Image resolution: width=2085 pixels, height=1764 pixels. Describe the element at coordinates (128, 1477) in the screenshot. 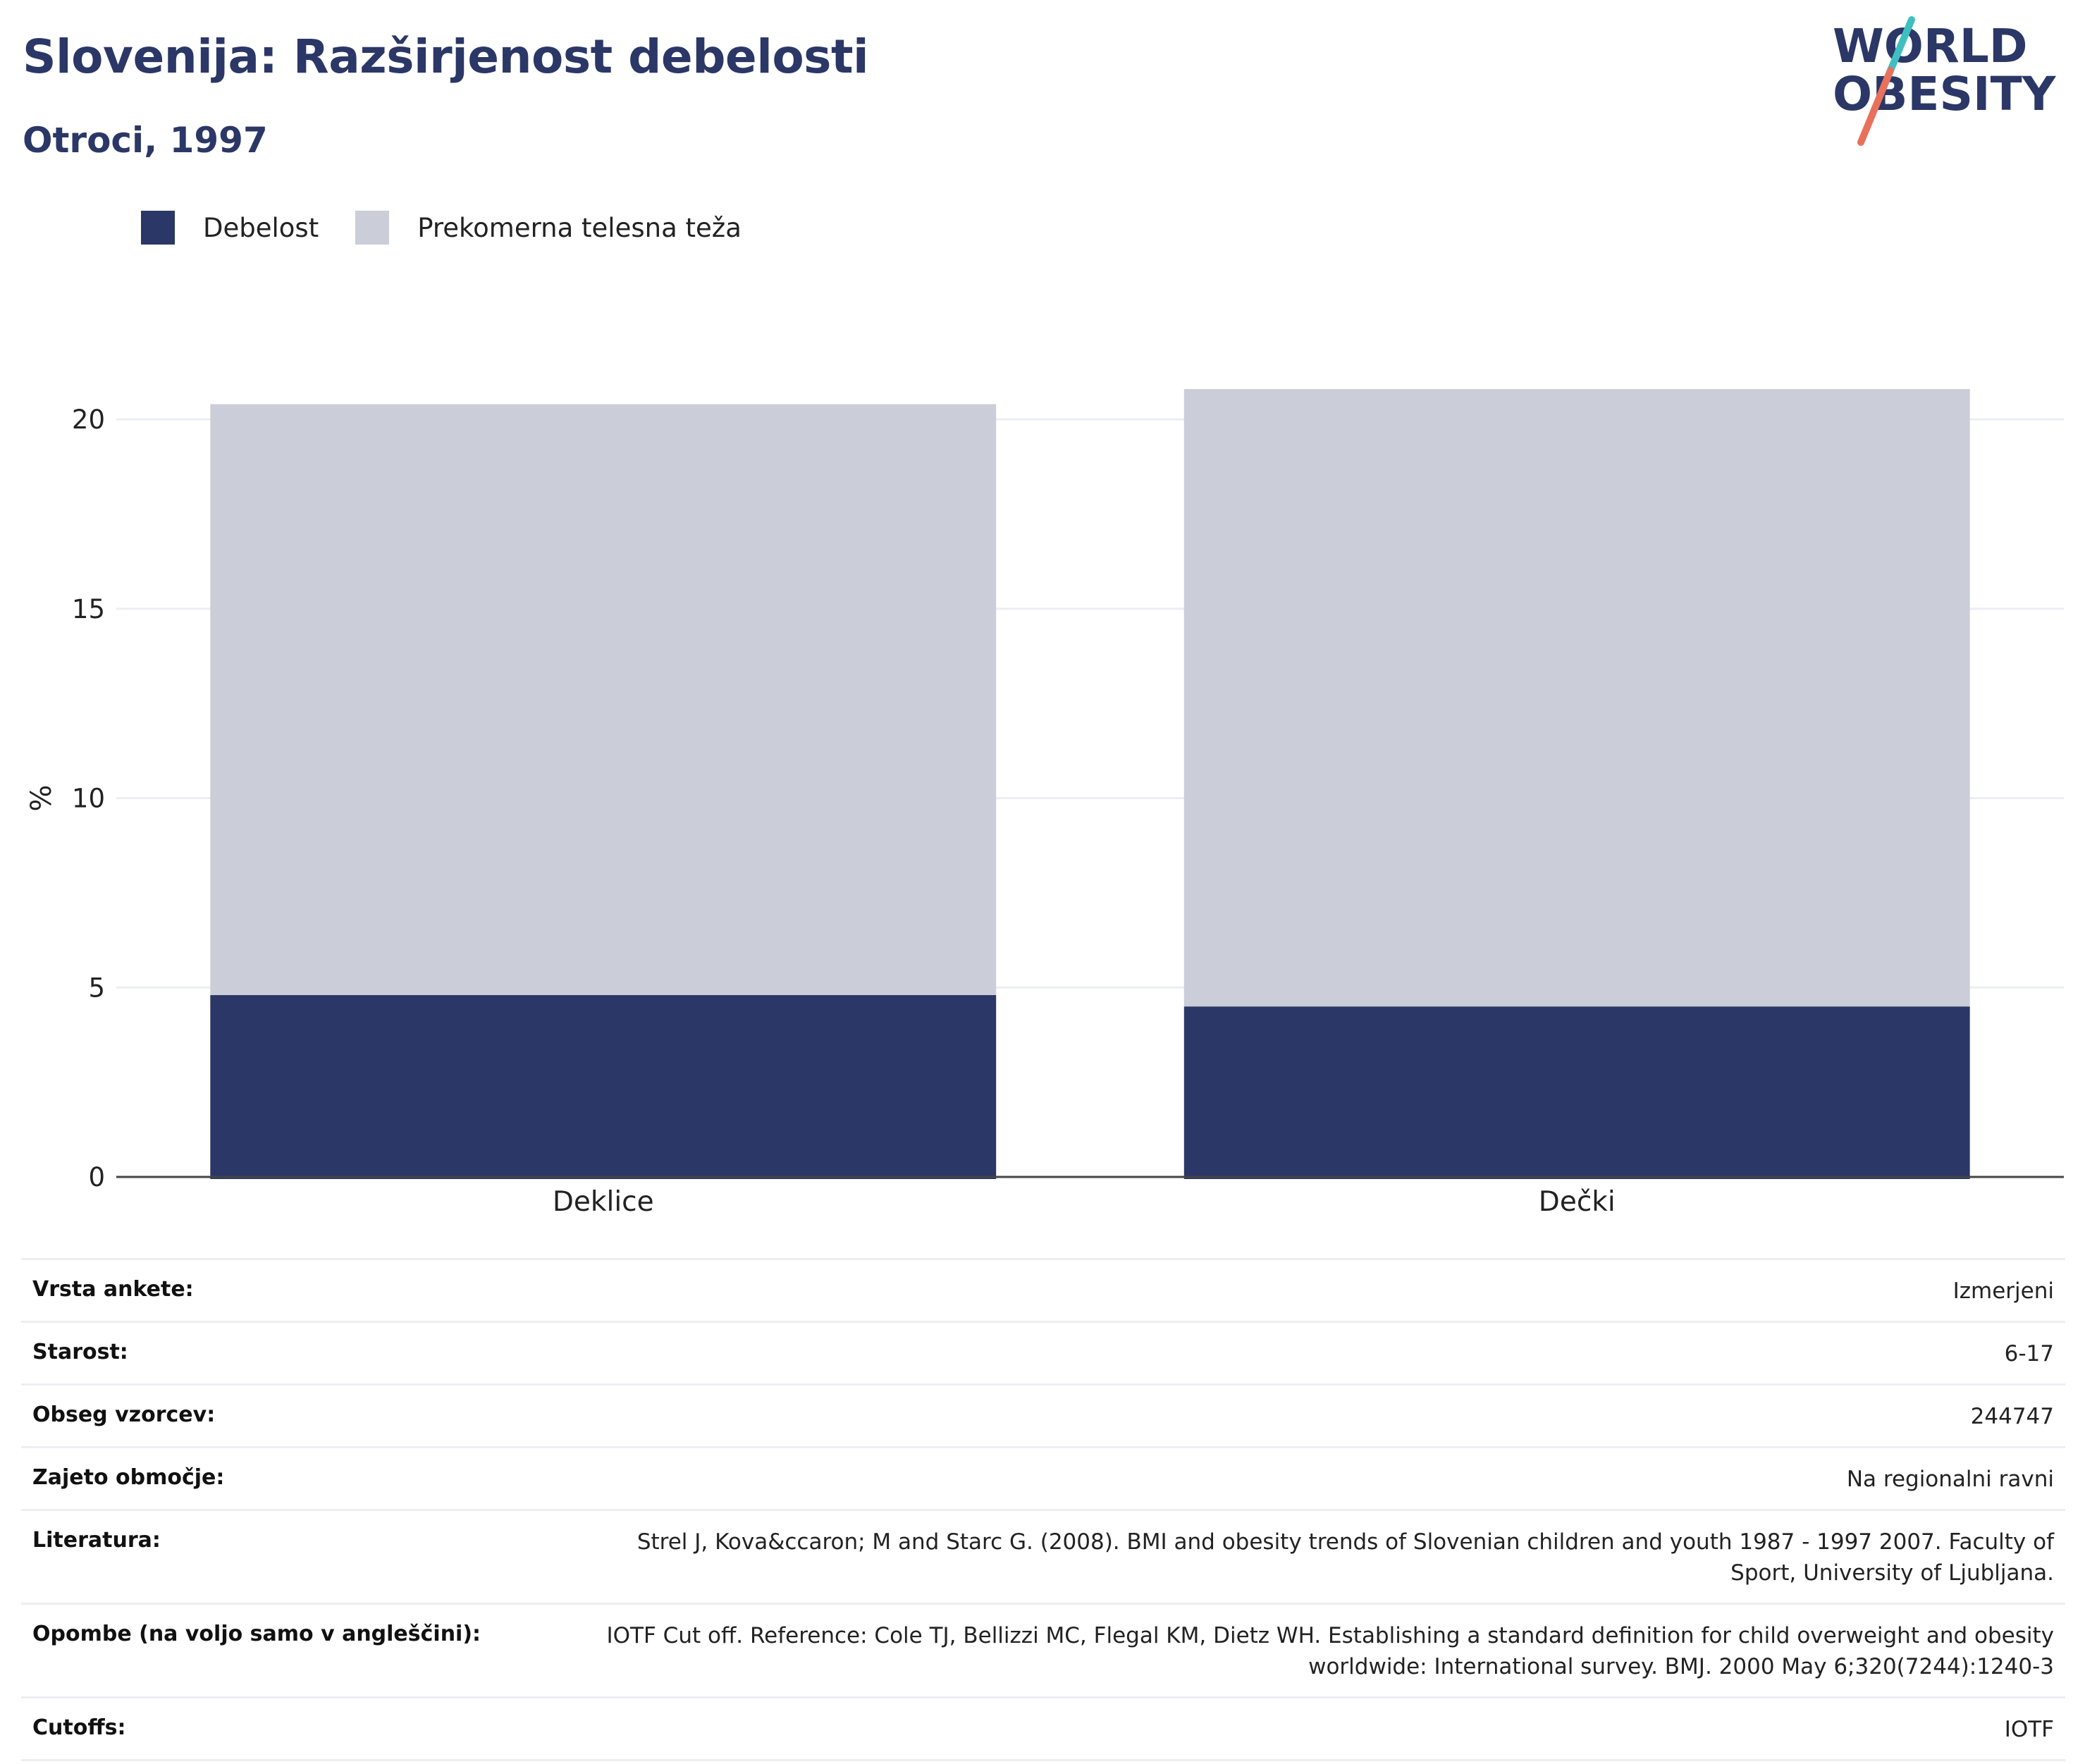

I see `info-label: Zajeto območje:` at that location.